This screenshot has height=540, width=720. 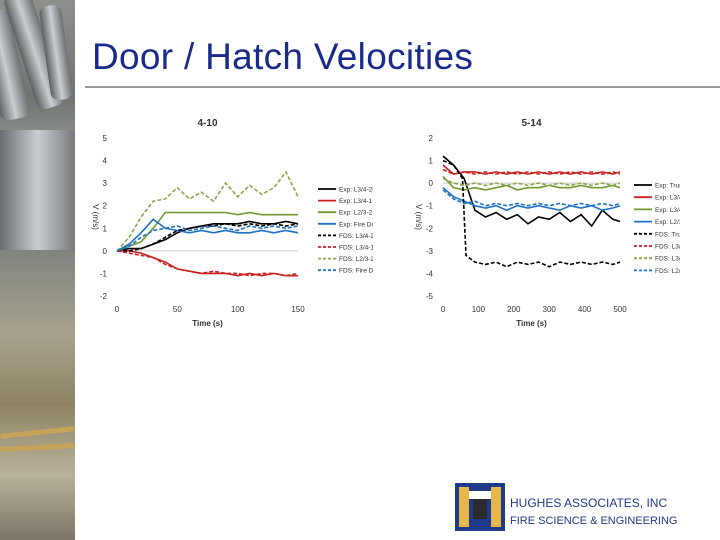 I want to click on x-tick-label: 150, so click(x=298, y=309).